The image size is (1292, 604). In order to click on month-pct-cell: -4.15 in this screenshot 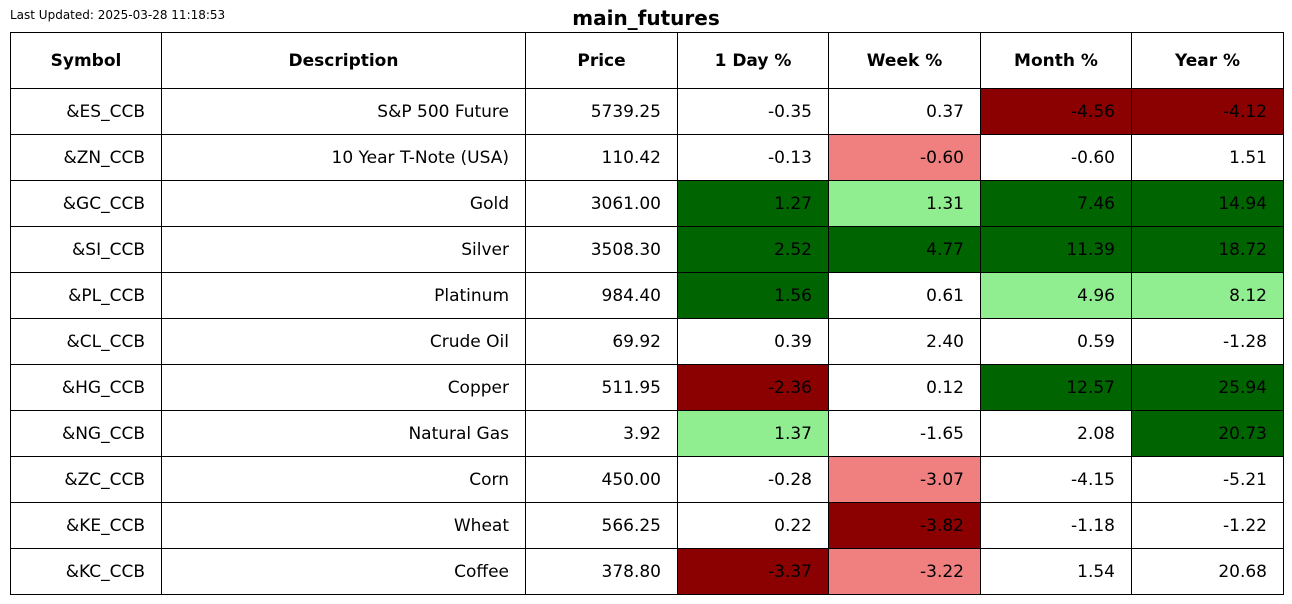, I will do `click(1056, 479)`.